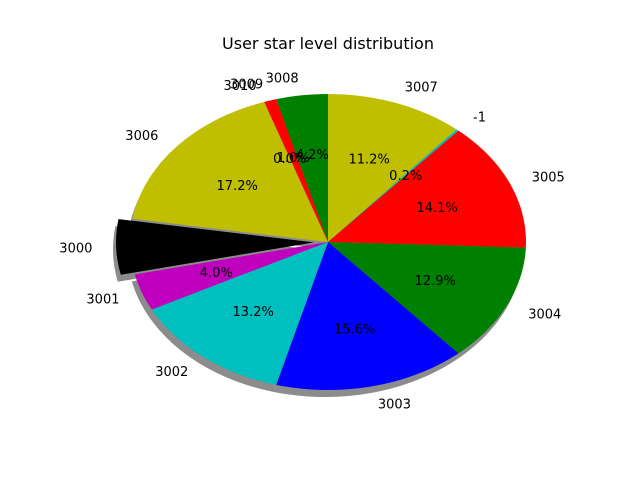 This screenshot has width=640, height=480. I want to click on slice-percent-3007: 11.2%, so click(368, 160).